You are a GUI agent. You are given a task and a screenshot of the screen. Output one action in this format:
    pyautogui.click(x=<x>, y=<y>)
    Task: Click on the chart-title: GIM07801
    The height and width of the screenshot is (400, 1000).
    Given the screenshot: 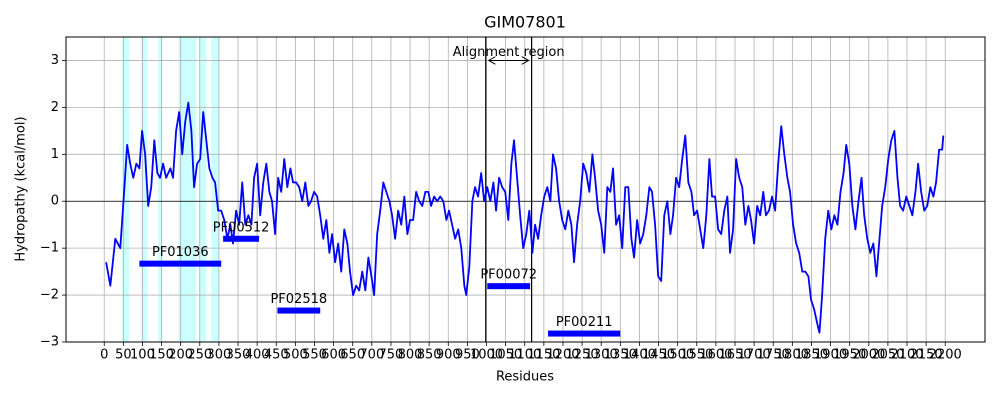 What is the action you would take?
    pyautogui.click(x=525, y=22)
    